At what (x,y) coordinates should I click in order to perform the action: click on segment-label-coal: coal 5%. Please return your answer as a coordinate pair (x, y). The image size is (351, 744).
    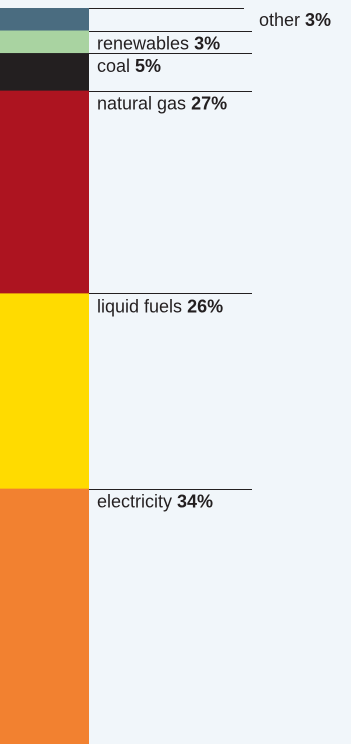
    Looking at the image, I should click on (129, 66).